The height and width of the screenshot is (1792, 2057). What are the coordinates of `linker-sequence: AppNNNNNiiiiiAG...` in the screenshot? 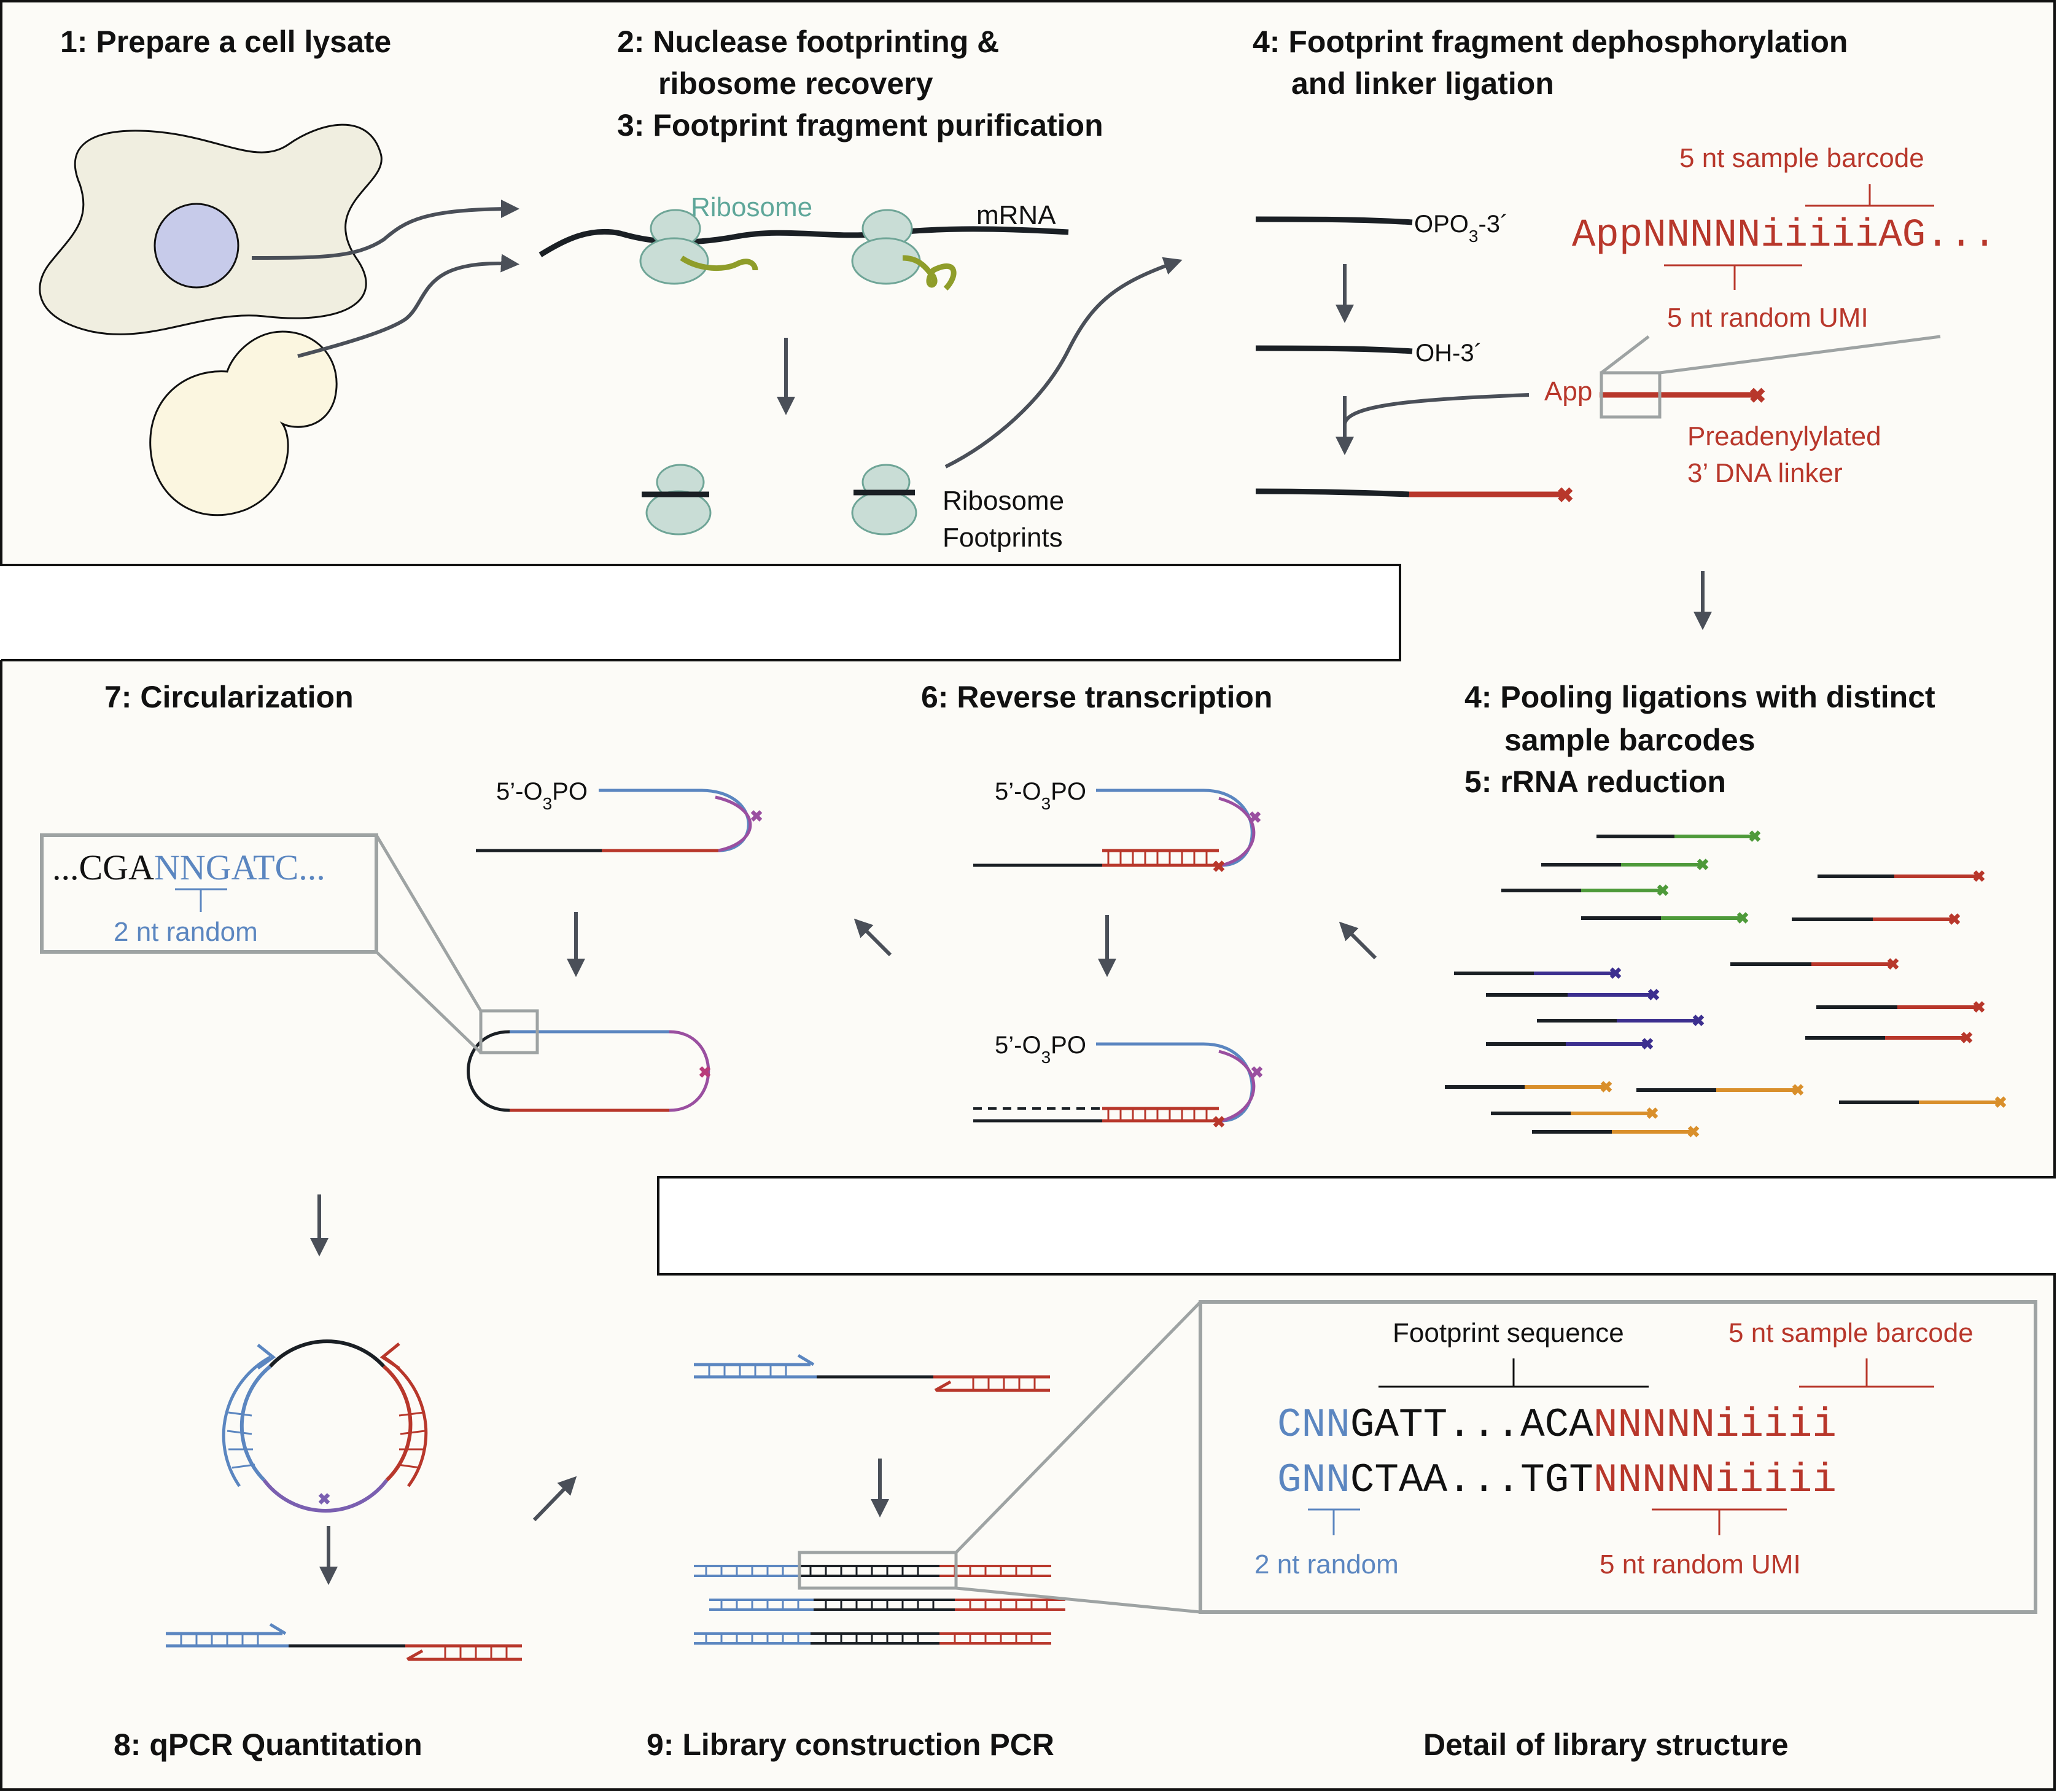 It's located at (1784, 236).